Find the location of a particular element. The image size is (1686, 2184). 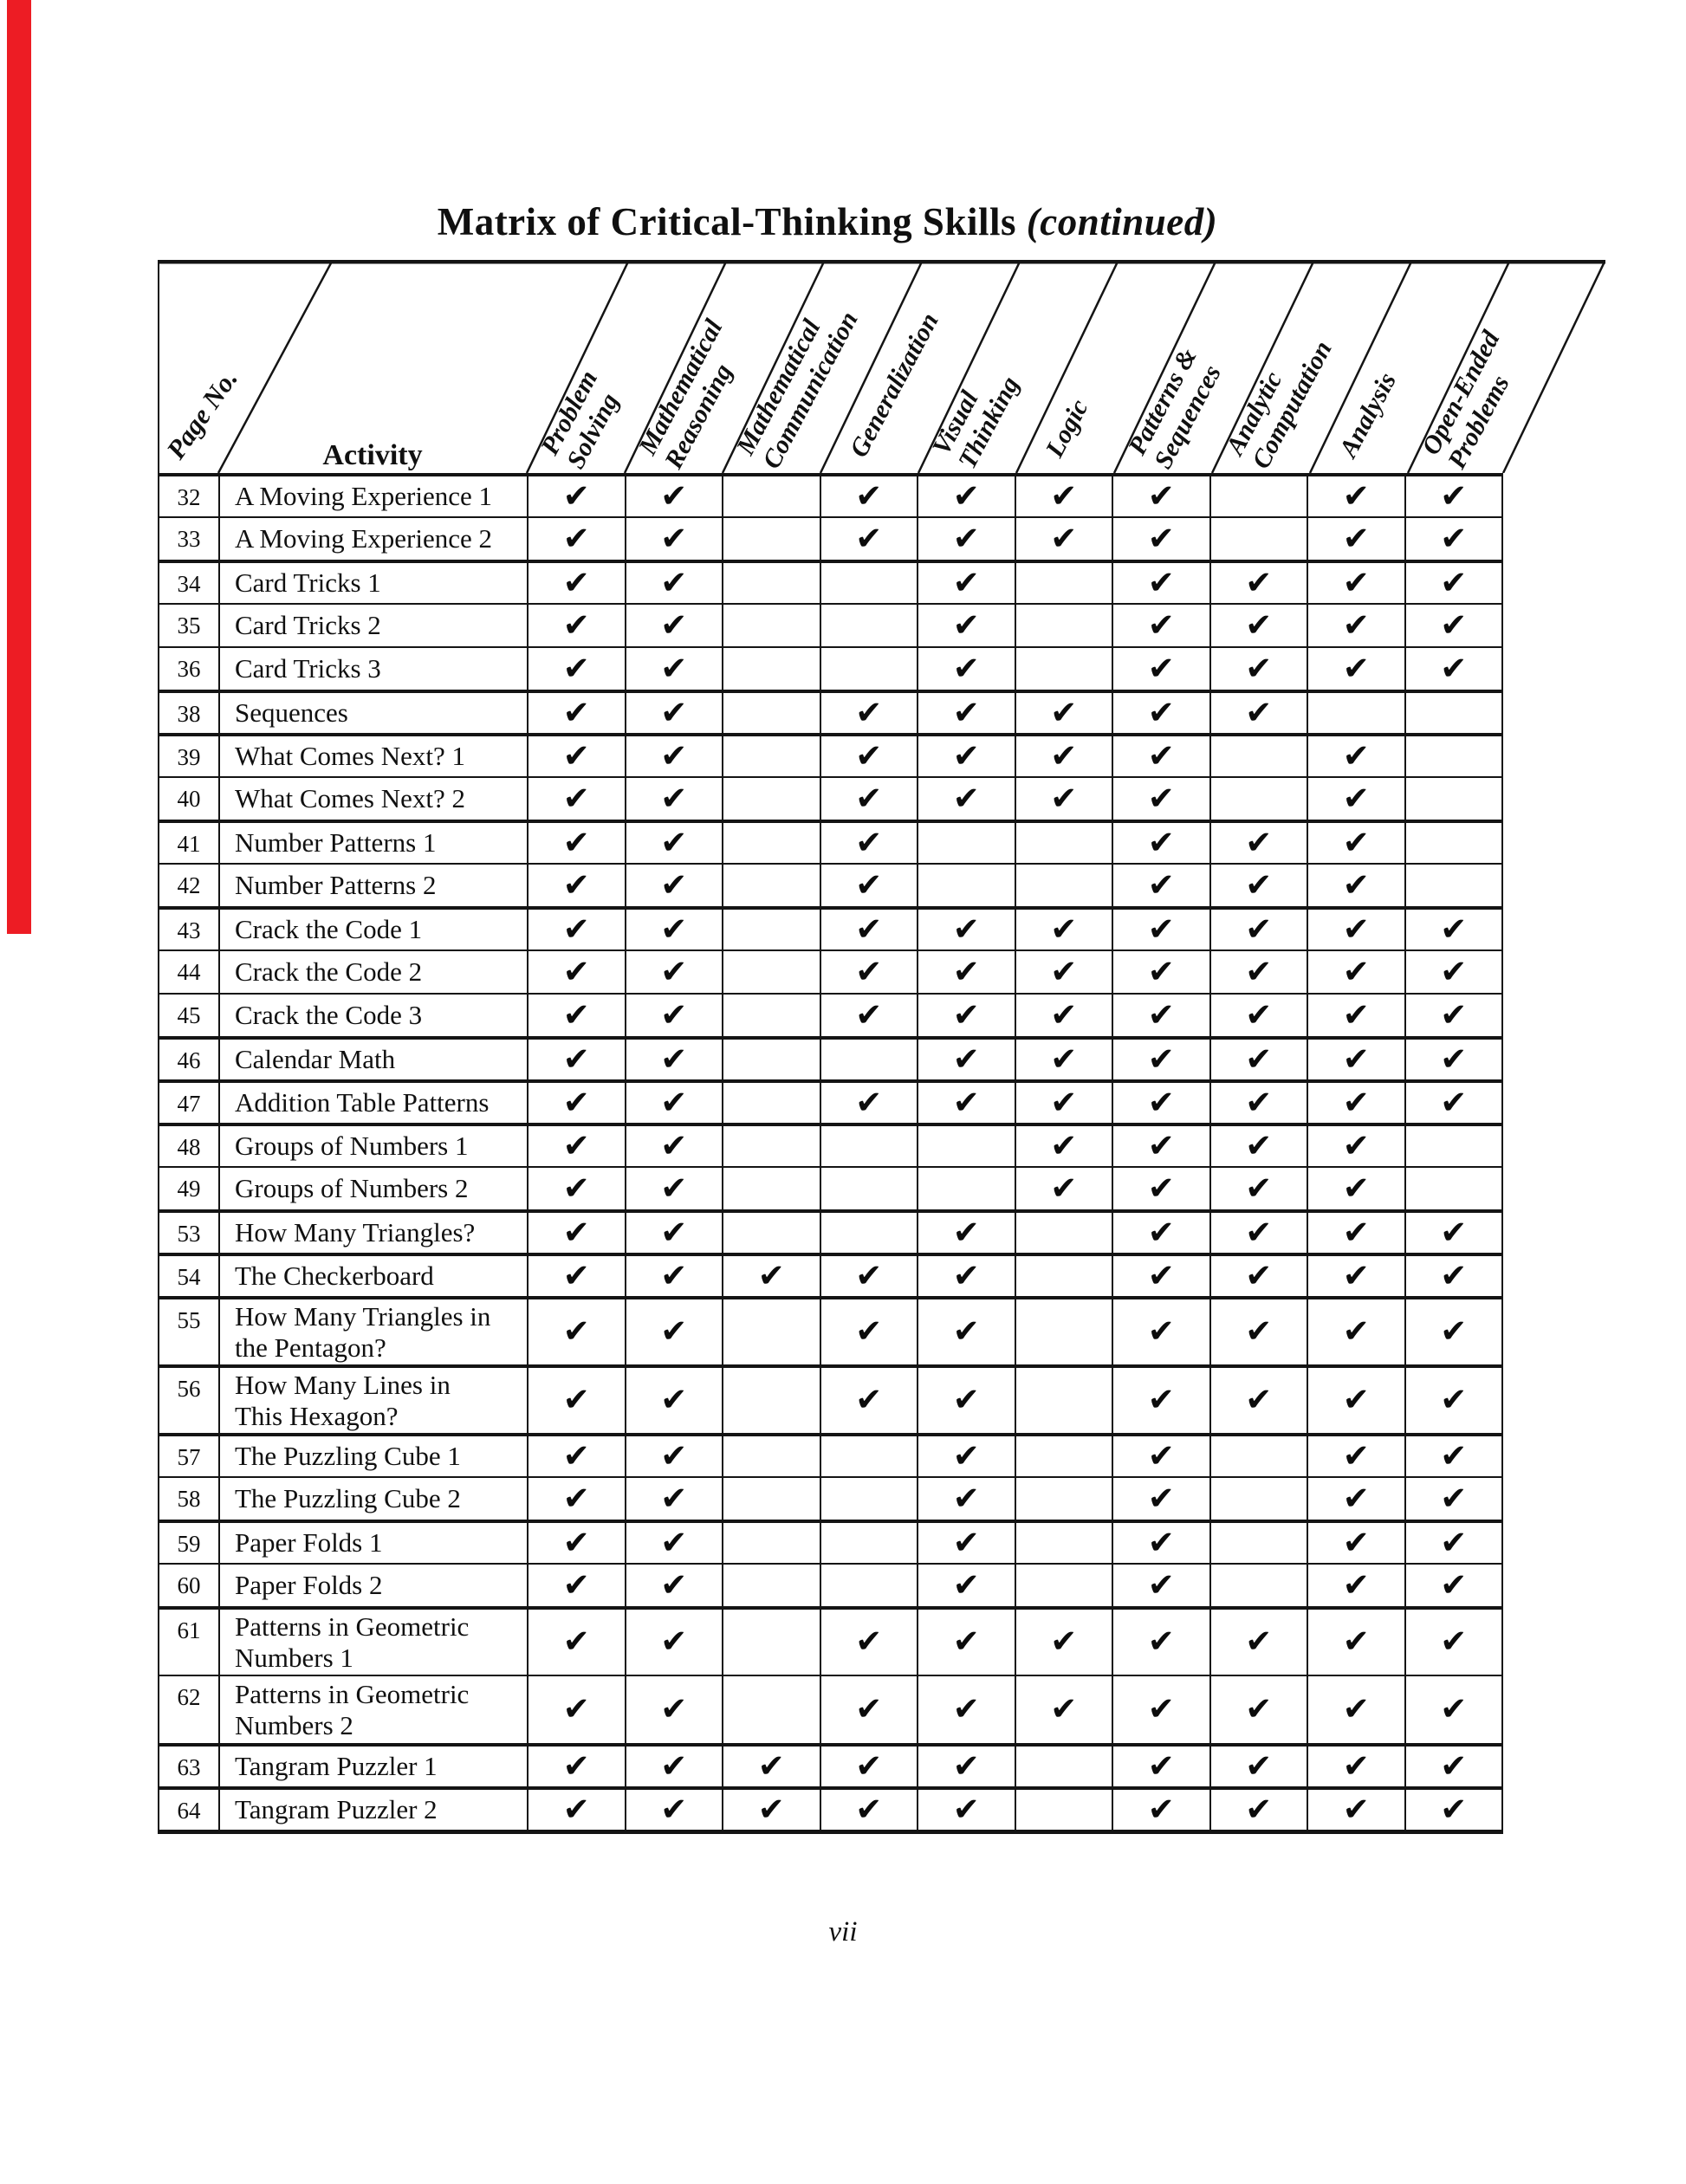

skill-cell-generalization: ✔ is located at coordinates (868, 799).